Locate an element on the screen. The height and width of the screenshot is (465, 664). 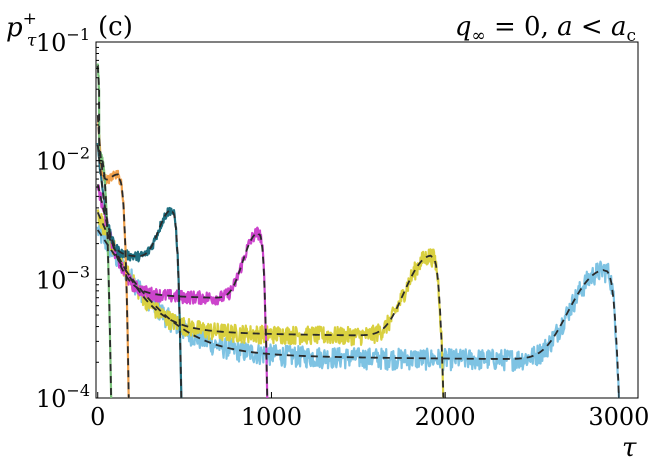
theory-line-orange is located at coordinates (113, 256).